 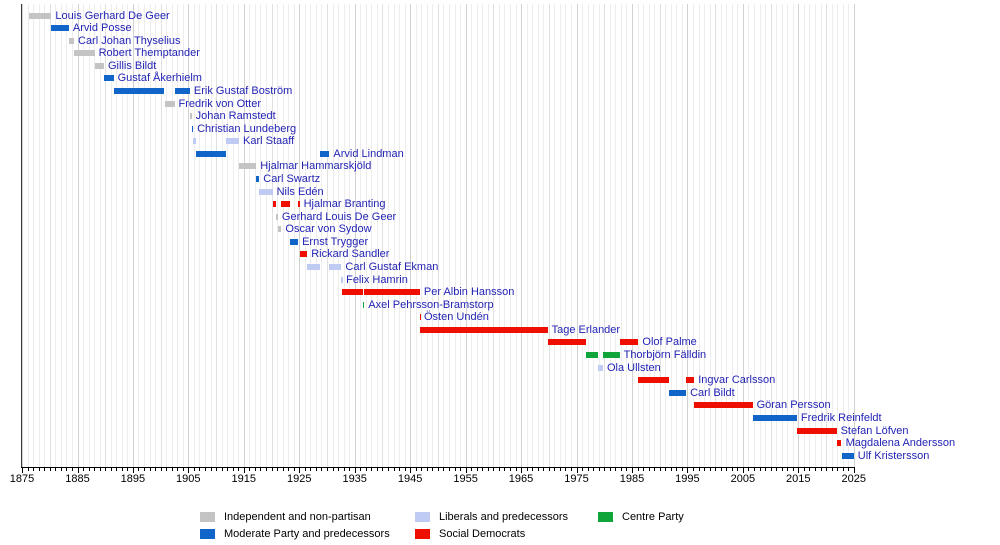 I want to click on pm-name-label: Carl Bildt, so click(x=712, y=392).